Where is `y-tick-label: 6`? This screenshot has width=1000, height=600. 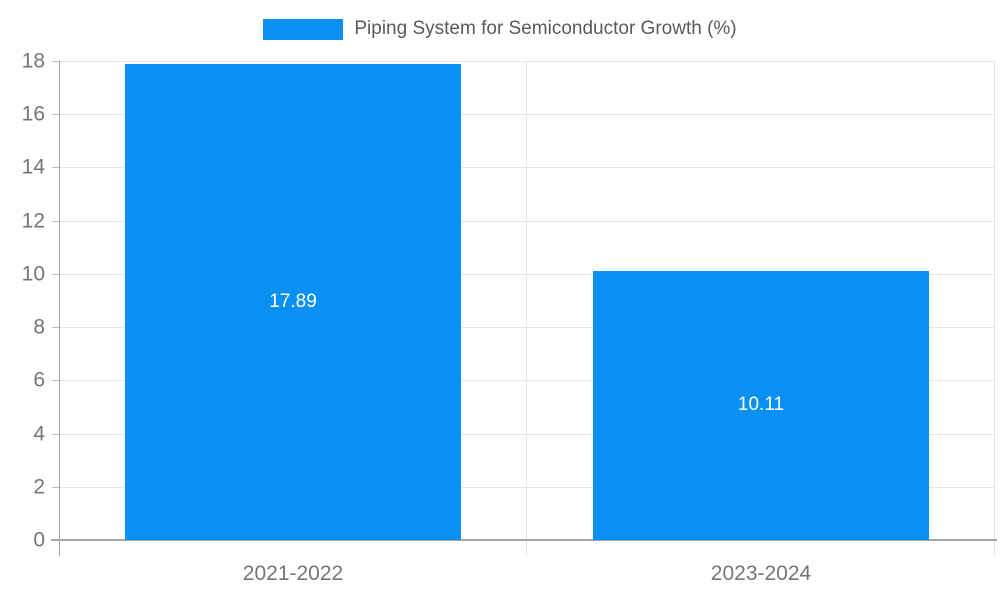
y-tick-label: 6 is located at coordinates (39, 380).